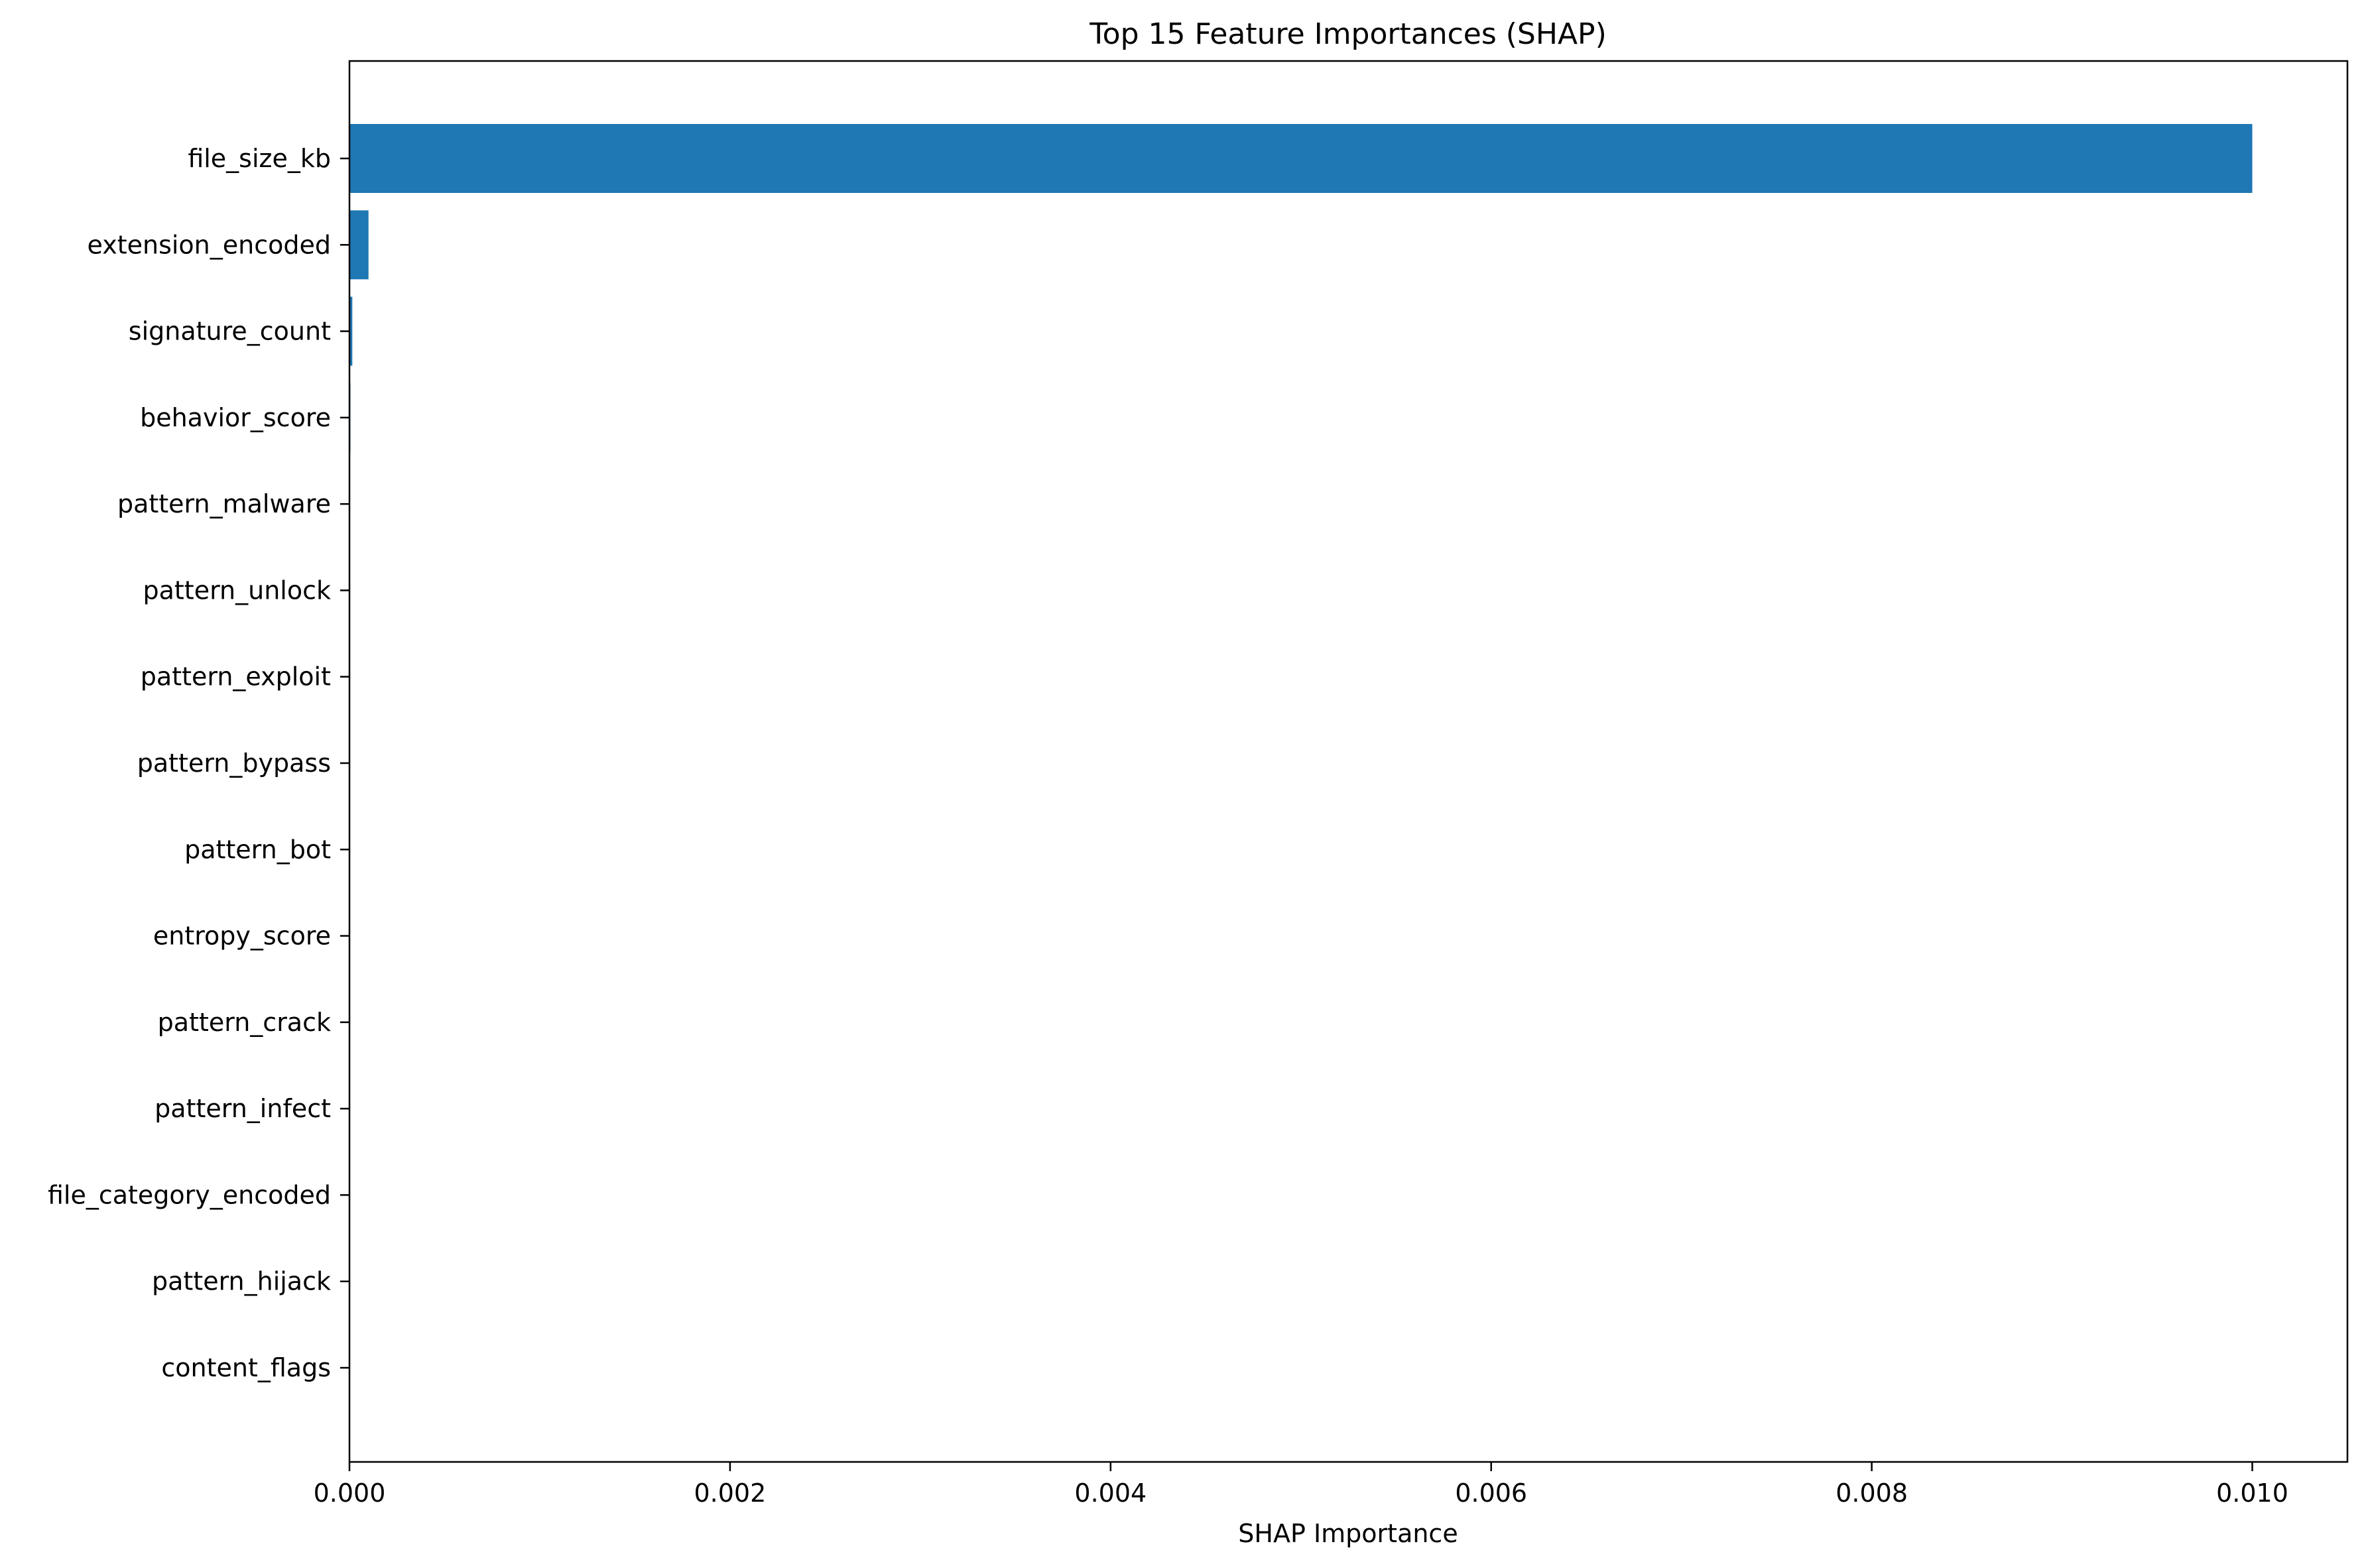 Image resolution: width=2366 pixels, height=1568 pixels. Describe the element at coordinates (259, 158) in the screenshot. I see `y-tick-label: file_size_kb` at that location.